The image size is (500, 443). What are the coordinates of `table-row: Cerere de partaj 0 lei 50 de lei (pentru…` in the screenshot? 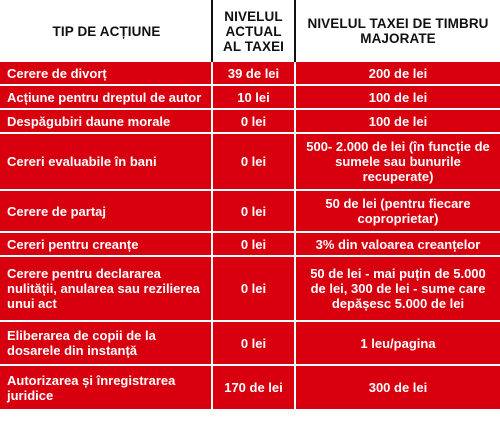 It's located at (250, 211).